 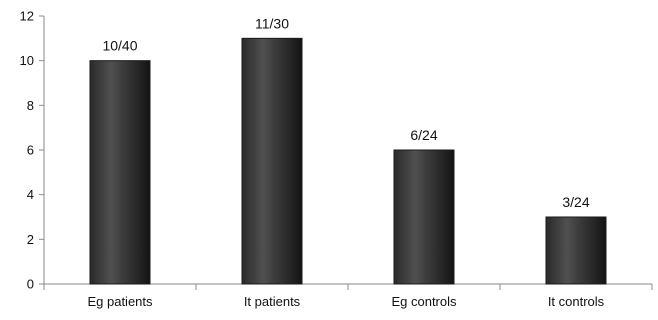 What do you see at coordinates (27, 16) in the screenshot?
I see `y-tick-label: 12` at bounding box center [27, 16].